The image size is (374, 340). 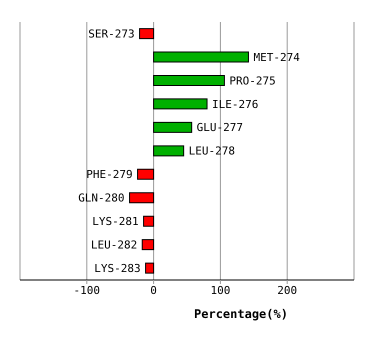 What do you see at coordinates (220, 290) in the screenshot?
I see `x-tick-label: 100` at bounding box center [220, 290].